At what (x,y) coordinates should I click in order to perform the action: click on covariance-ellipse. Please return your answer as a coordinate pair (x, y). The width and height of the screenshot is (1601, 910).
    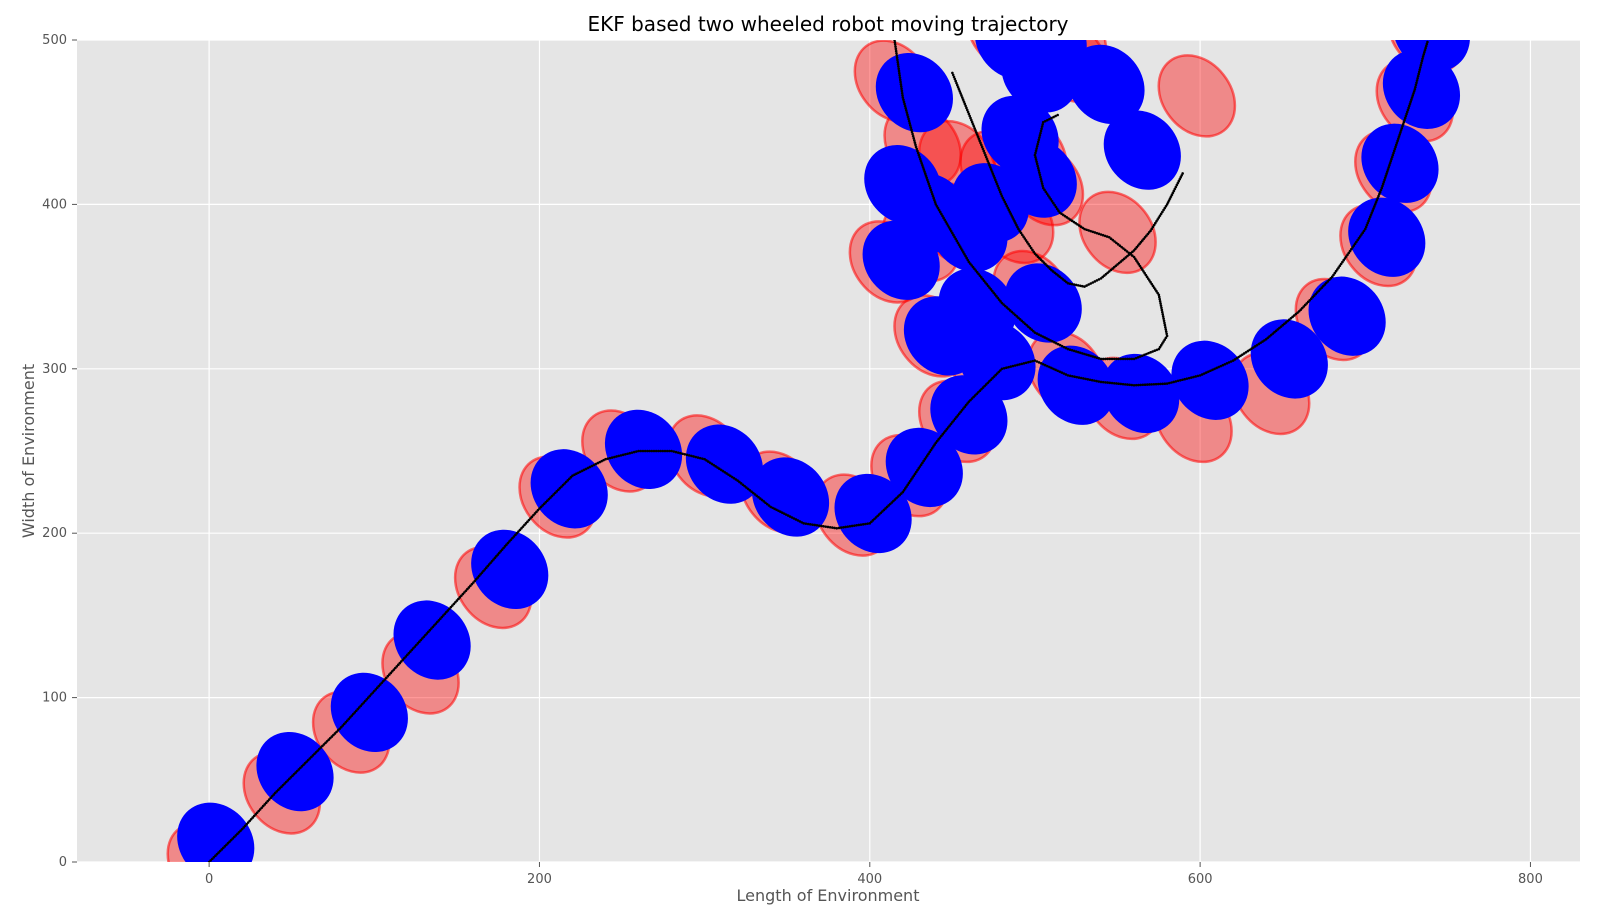
    Looking at the image, I should click on (1197, 96).